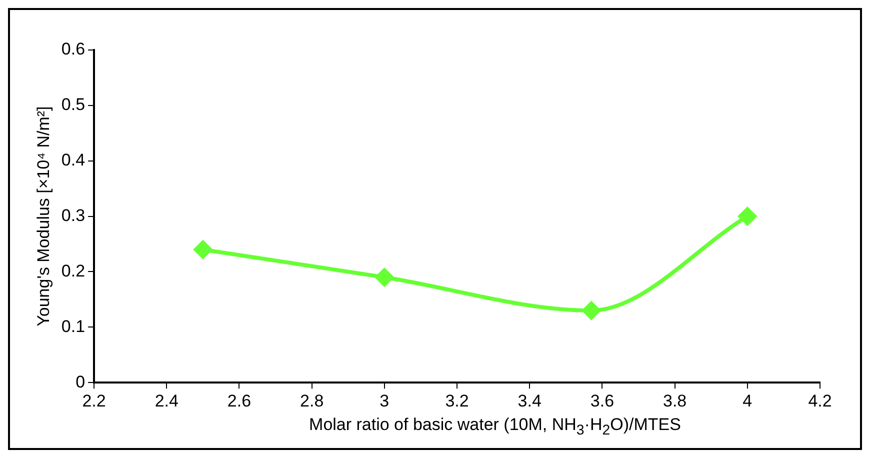 This screenshot has width=870, height=458. I want to click on x-axis-title: Molar ratio of basic water (10M, NH$_{3}$·H$_{2}$O)/MTES, so click(495, 426).